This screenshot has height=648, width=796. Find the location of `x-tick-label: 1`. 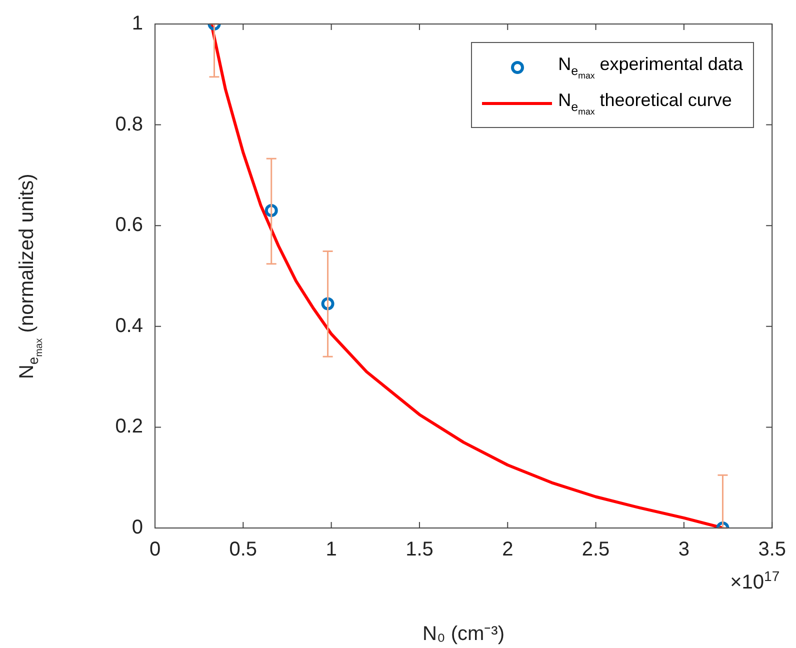

x-tick-label: 1 is located at coordinates (331, 549).